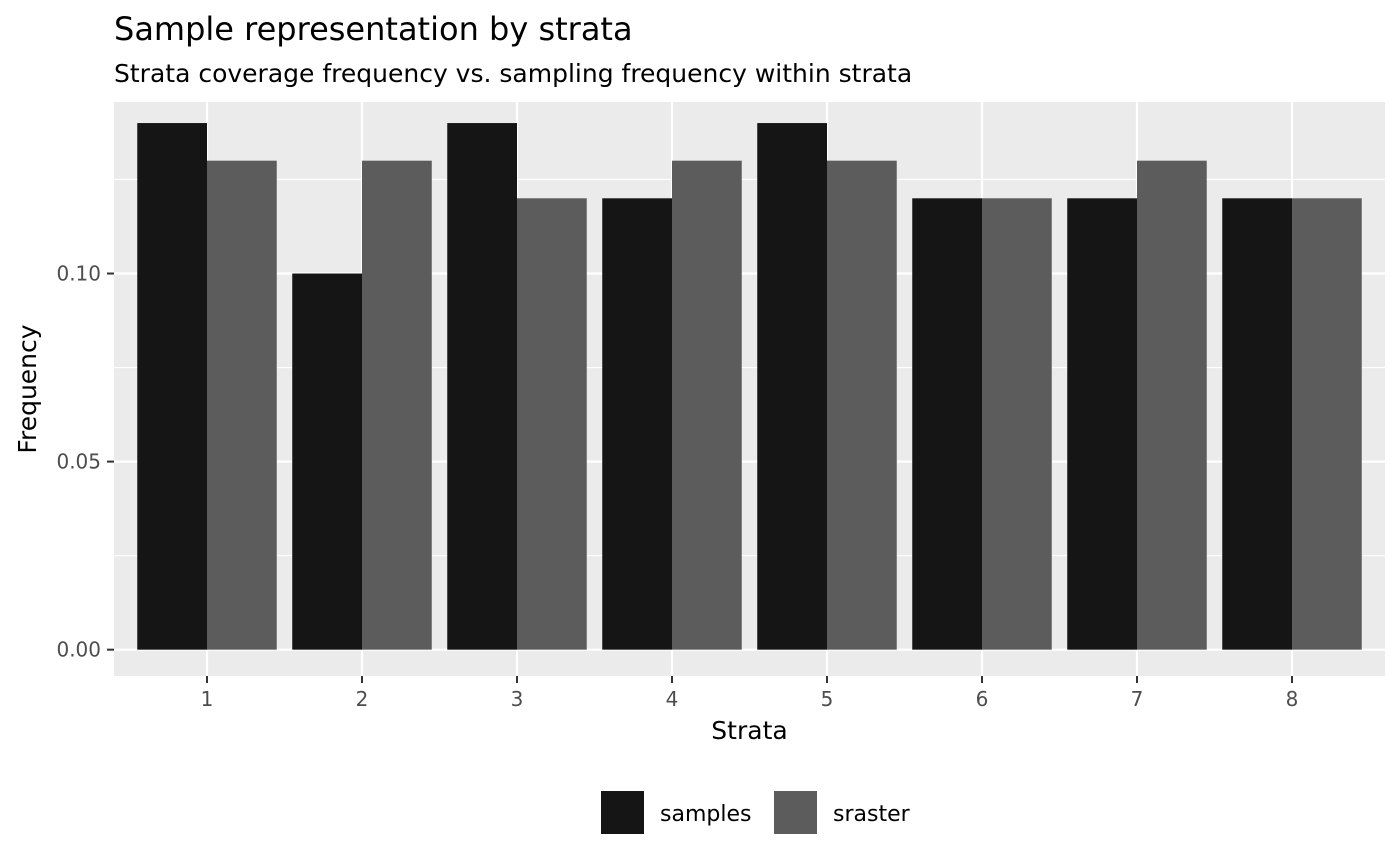  Describe the element at coordinates (517, 699) in the screenshot. I see `x-tick-label: 3` at that location.